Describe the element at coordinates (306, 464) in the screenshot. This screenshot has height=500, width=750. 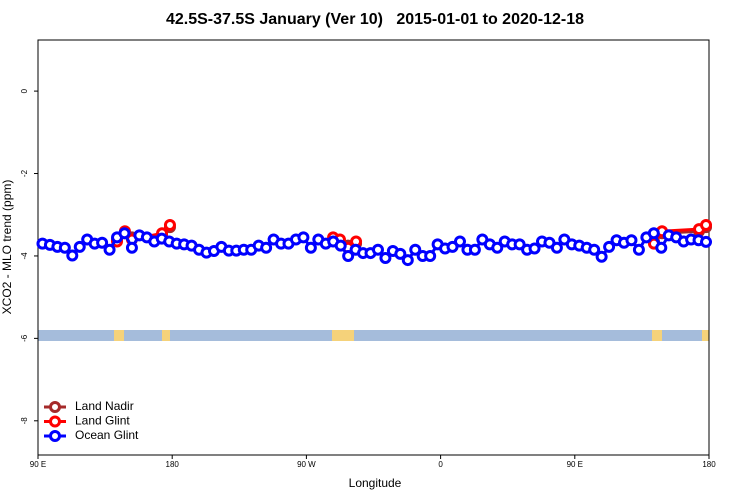
I see `x-tick-label: 90 W` at that location.